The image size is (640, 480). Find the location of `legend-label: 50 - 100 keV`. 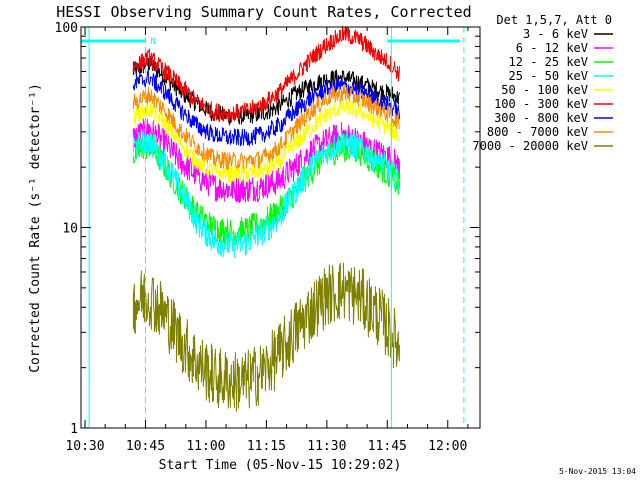

legend-label: 50 - 100 keV is located at coordinates (544, 90).